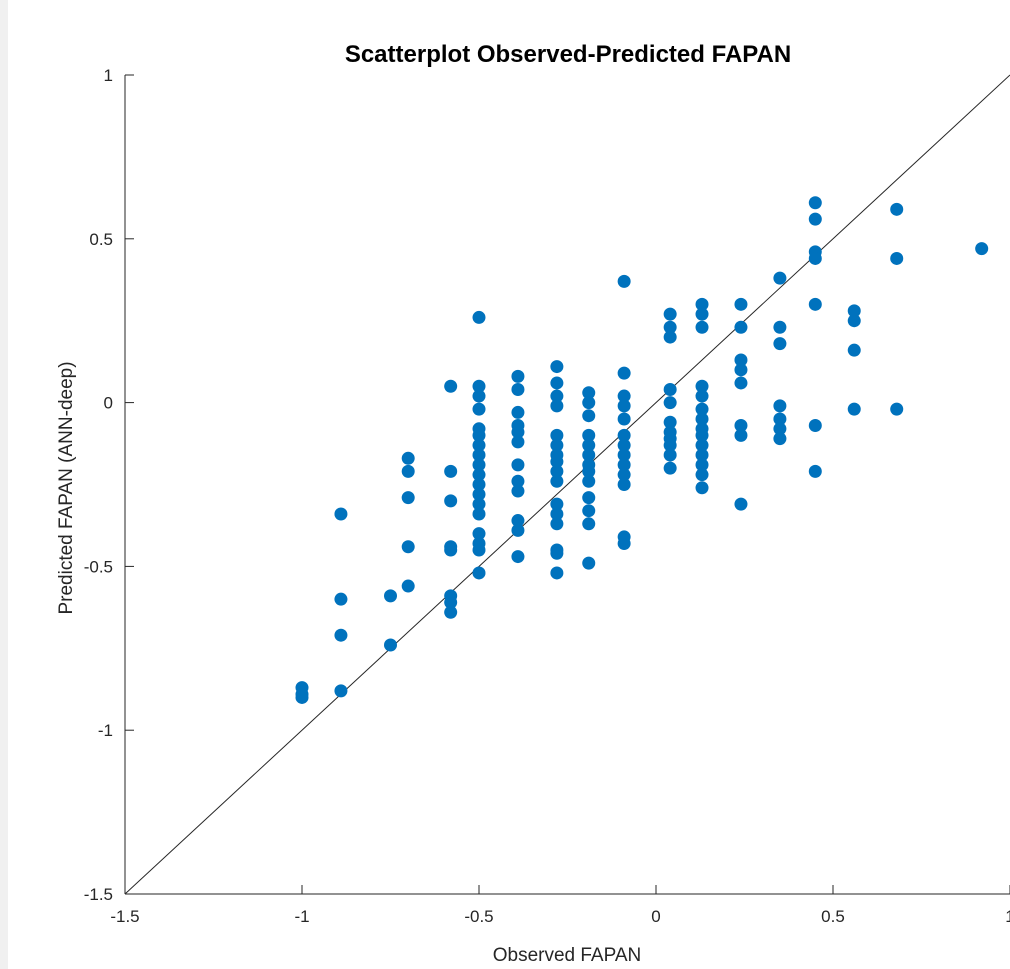 The height and width of the screenshot is (969, 1010). What do you see at coordinates (98, 894) in the screenshot?
I see `y-tick-label: -1.5` at bounding box center [98, 894].